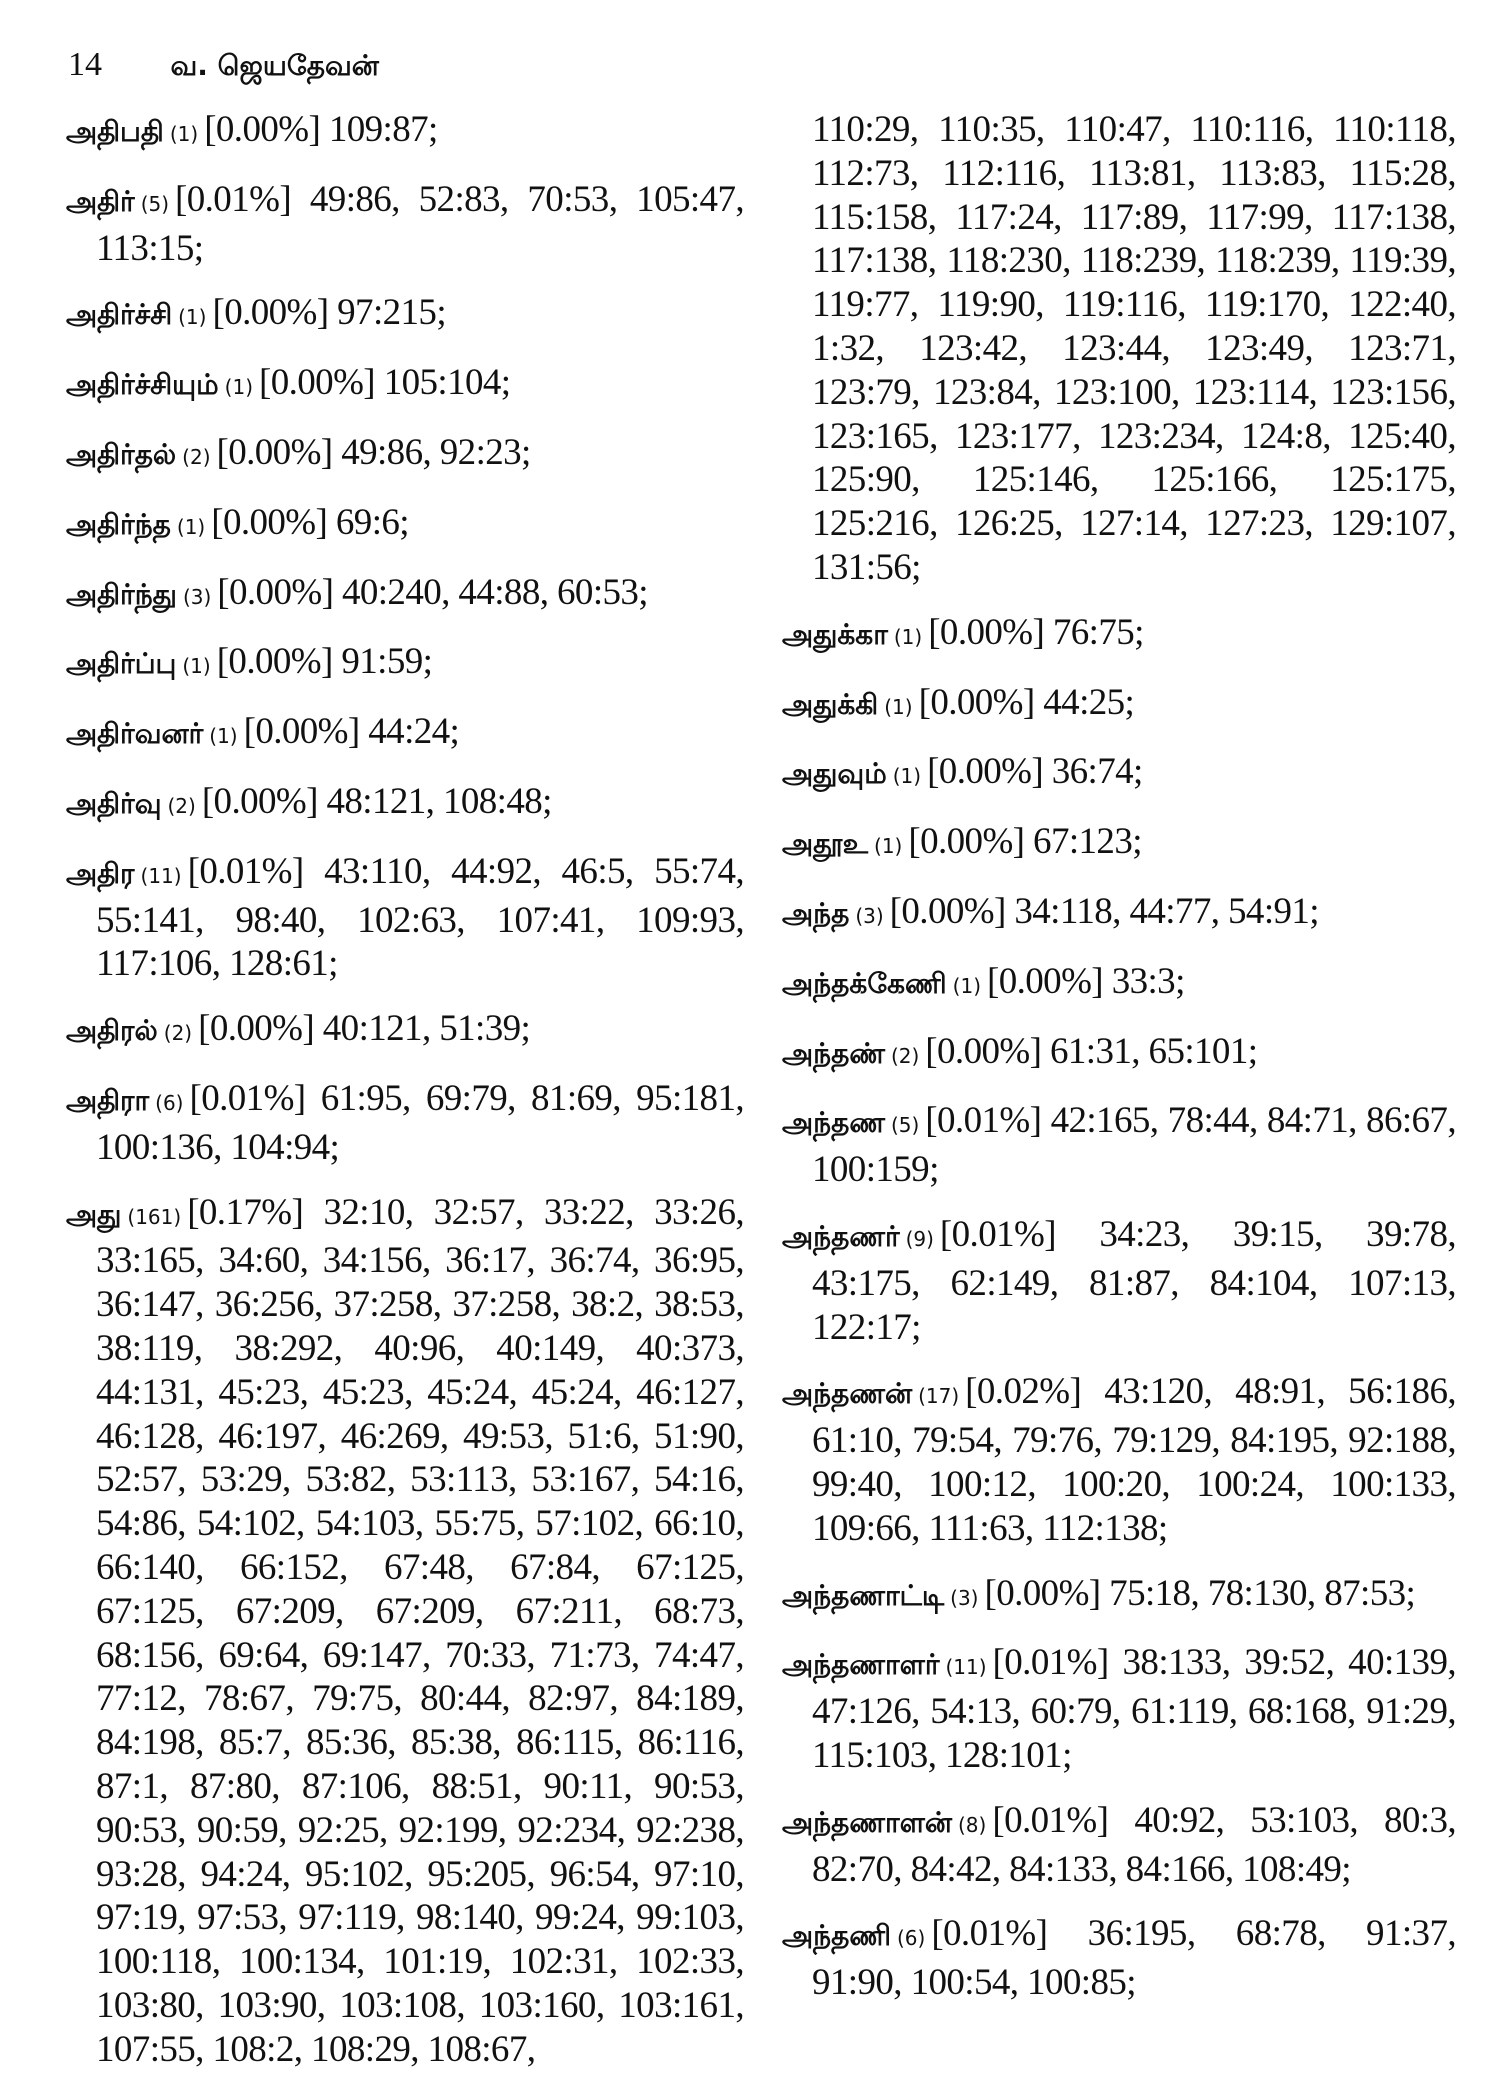 This screenshot has height=2092, width=1500. I want to click on references: 75:18, 78:130, 87:53;, so click(1262, 1593).